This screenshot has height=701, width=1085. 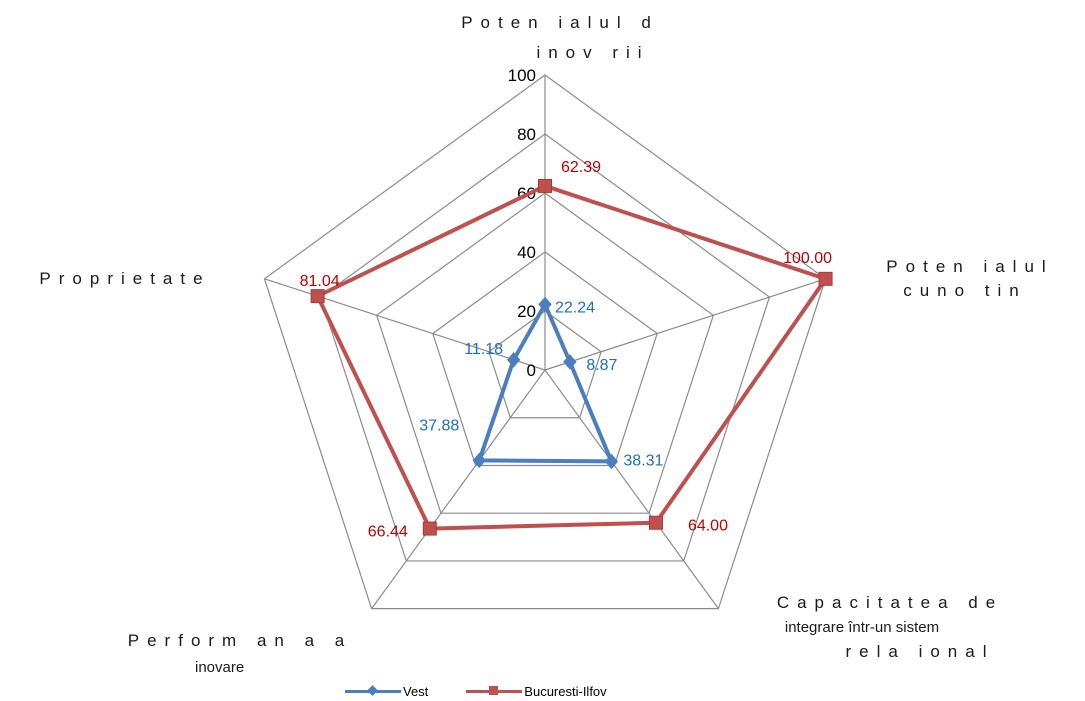 I want to click on data-label-0-2: 38.31, so click(x=643, y=460).